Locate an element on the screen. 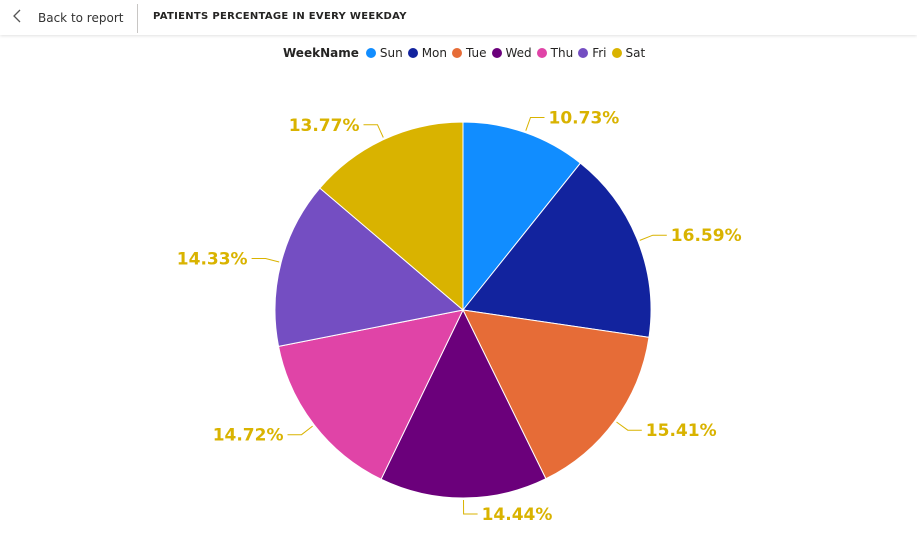  header-divider is located at coordinates (137, 18).